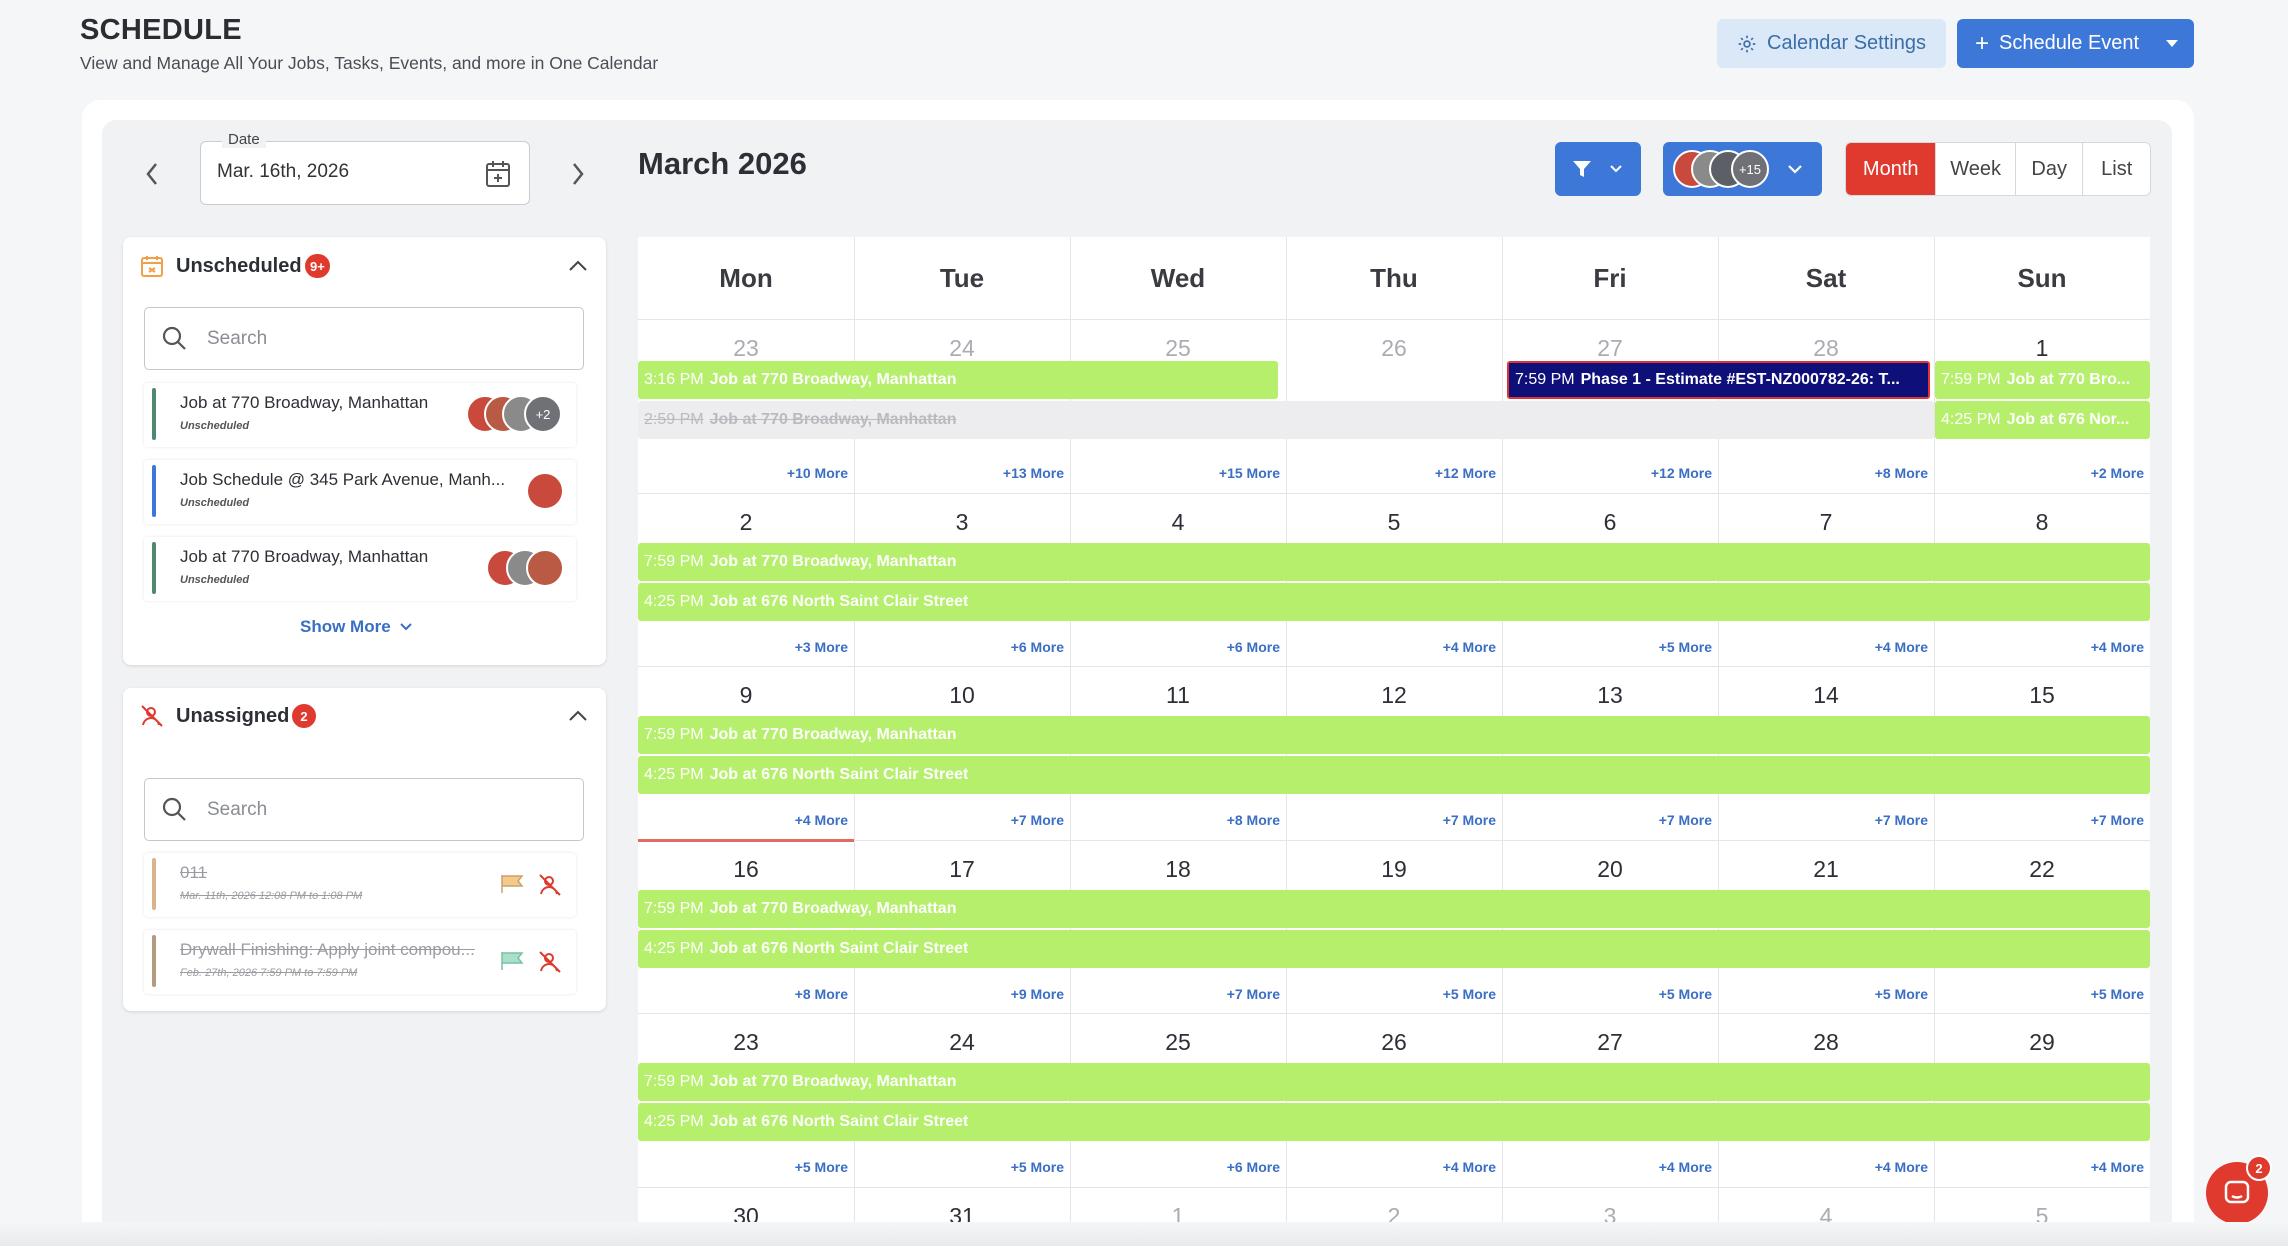  Describe the element at coordinates (1394, 521) in the screenshot. I see `day-number: 5` at that location.